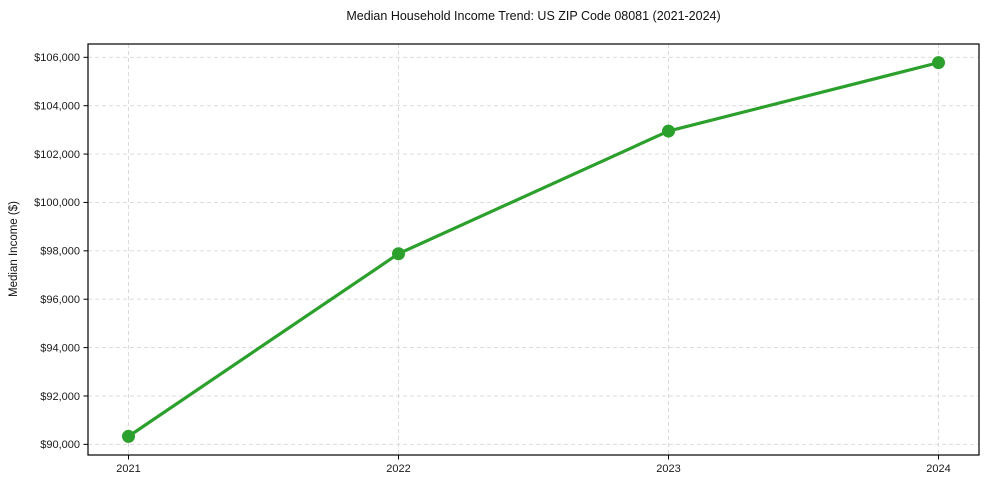  What do you see at coordinates (60, 300) in the screenshot?
I see `y-tick-label: $96,000` at bounding box center [60, 300].